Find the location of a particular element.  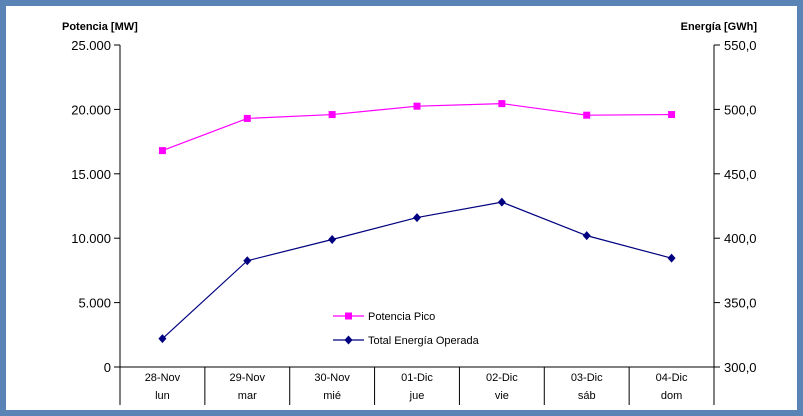

left-tick-label: 15.000 is located at coordinates (91, 174).